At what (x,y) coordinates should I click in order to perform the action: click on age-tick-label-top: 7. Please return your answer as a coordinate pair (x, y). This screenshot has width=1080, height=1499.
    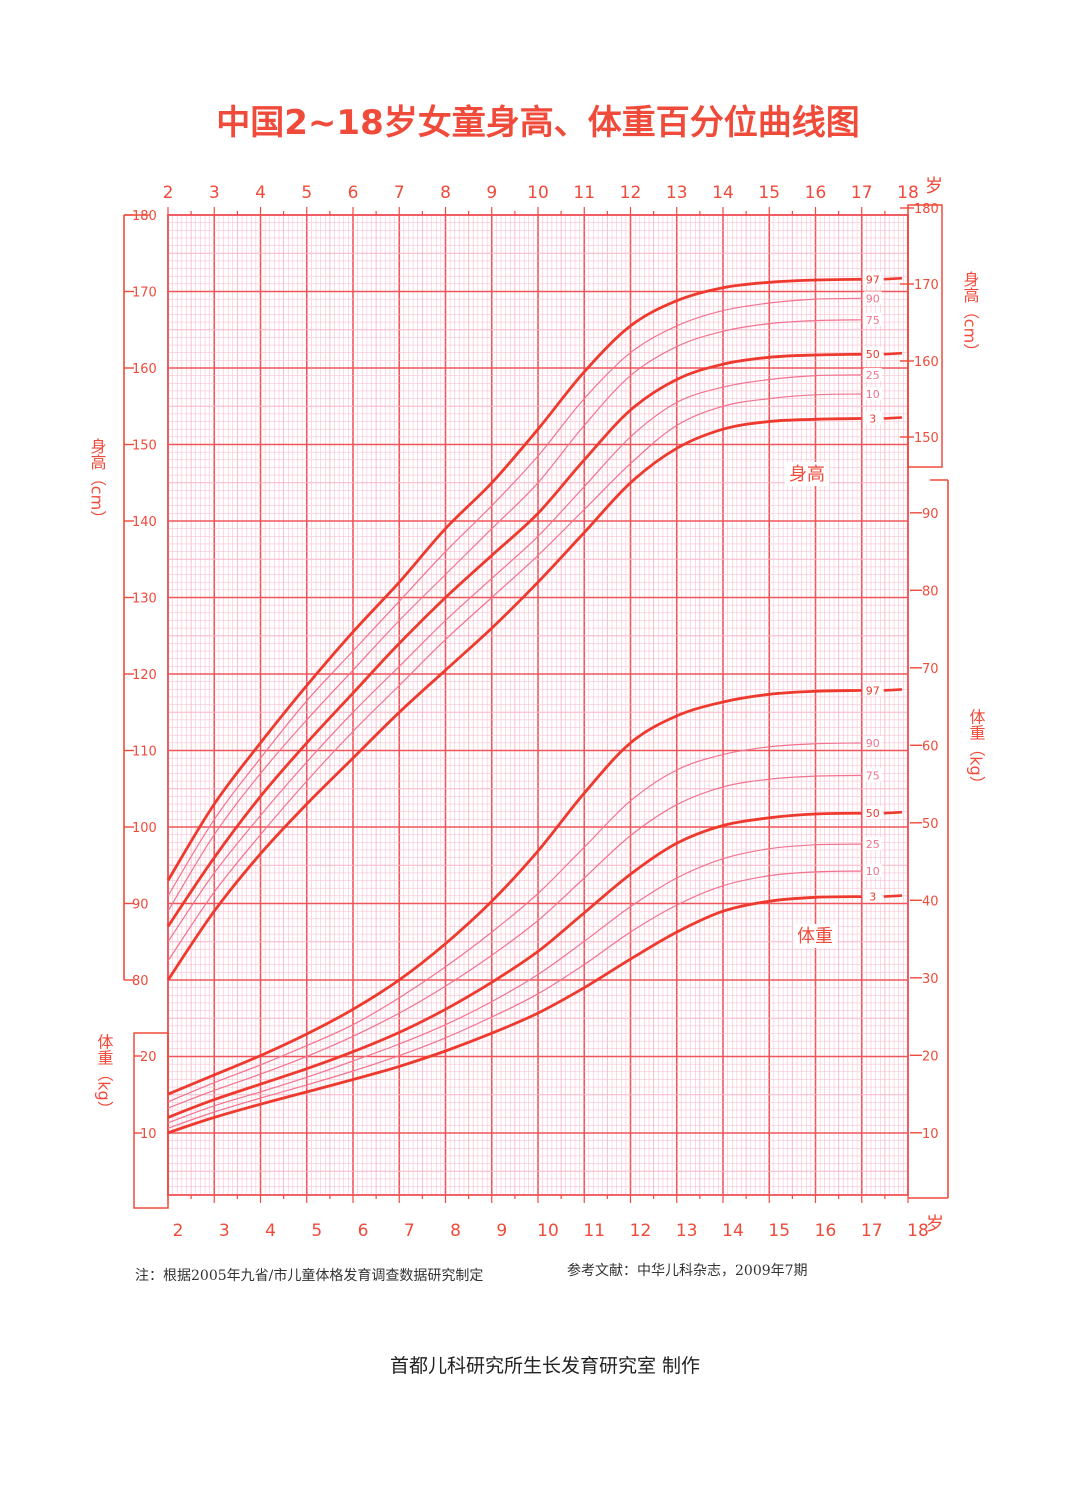
    Looking at the image, I should click on (399, 193).